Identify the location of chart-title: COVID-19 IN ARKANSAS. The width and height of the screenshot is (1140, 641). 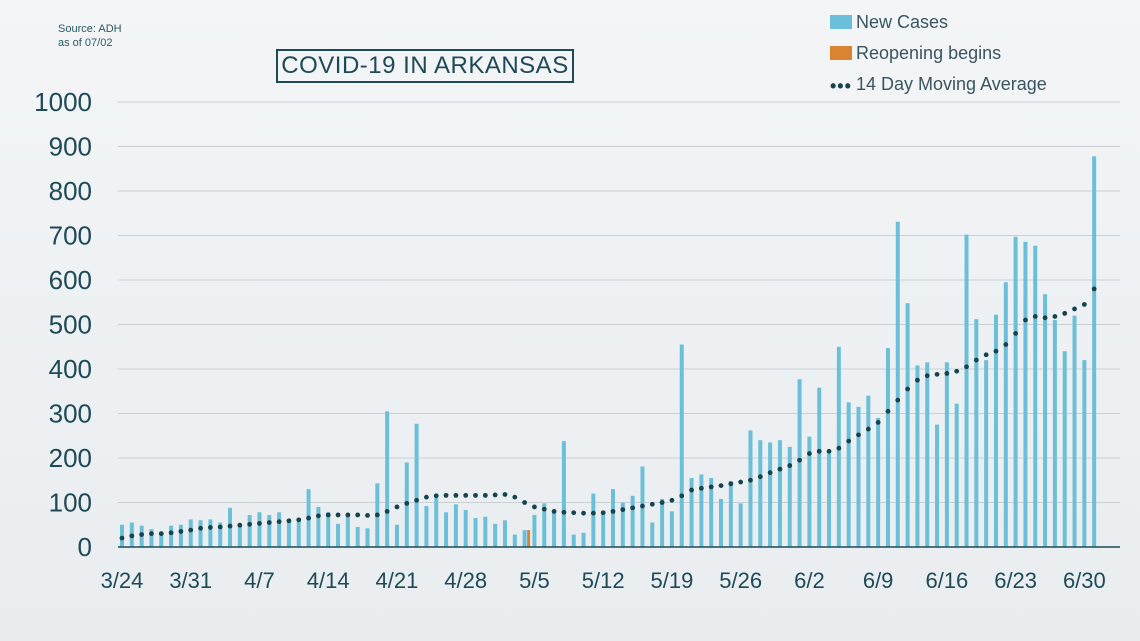
(425, 66).